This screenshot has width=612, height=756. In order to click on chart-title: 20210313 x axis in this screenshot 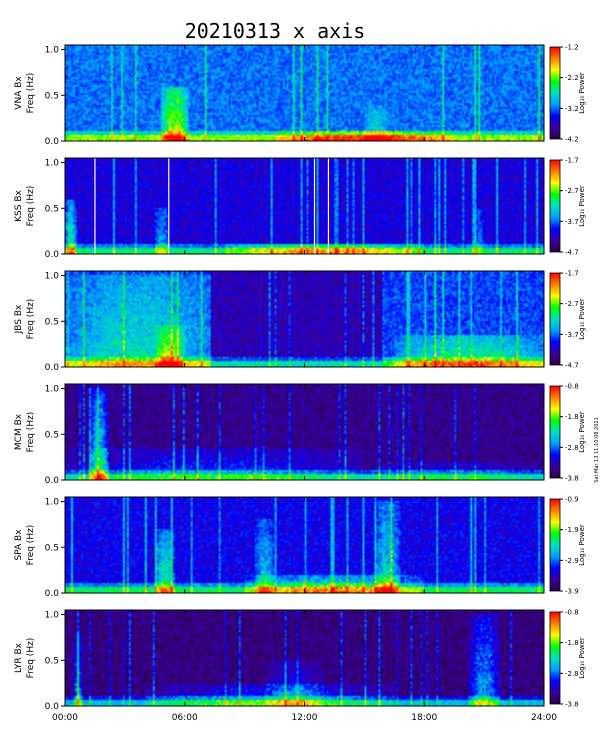, I will do `click(275, 31)`.